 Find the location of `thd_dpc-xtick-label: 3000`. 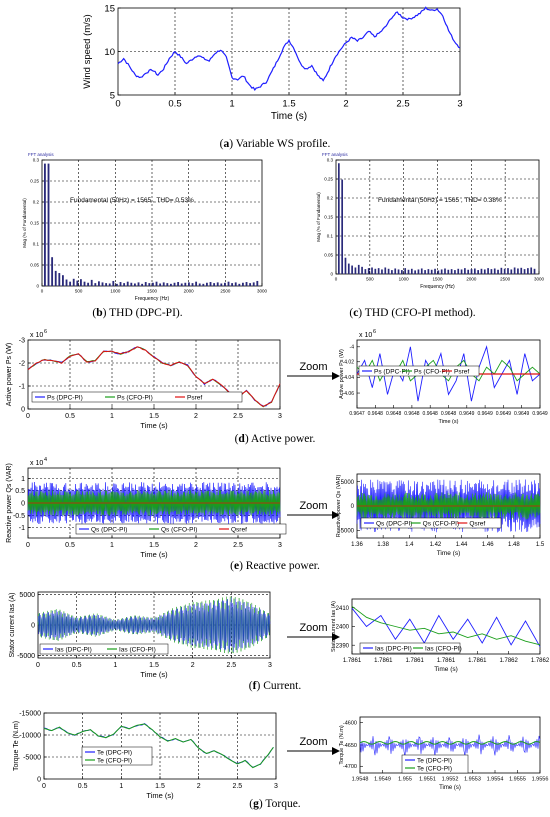

thd_dpc-xtick-label: 3000 is located at coordinates (262, 291).